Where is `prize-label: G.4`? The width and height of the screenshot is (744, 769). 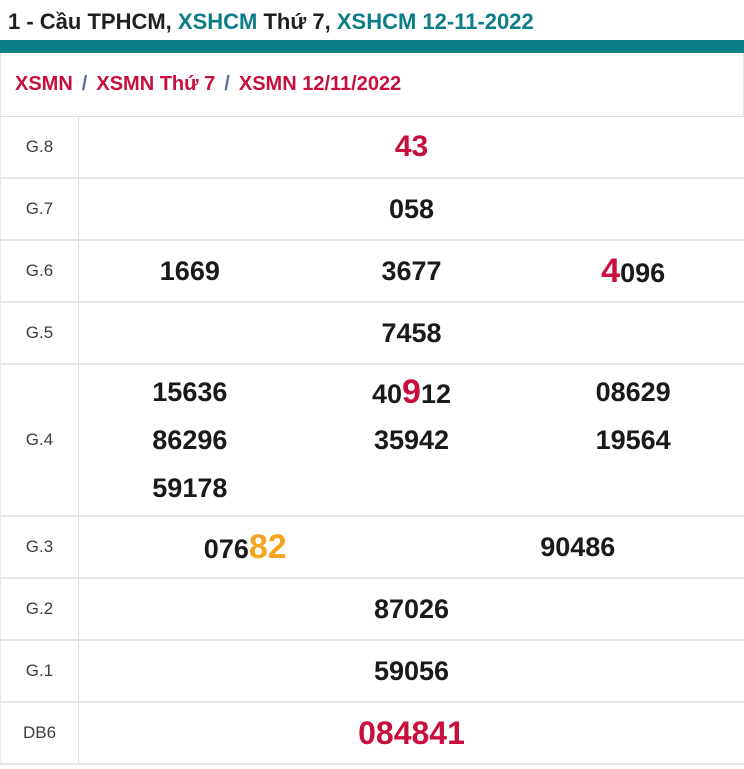
prize-label: G.4 is located at coordinates (40, 440).